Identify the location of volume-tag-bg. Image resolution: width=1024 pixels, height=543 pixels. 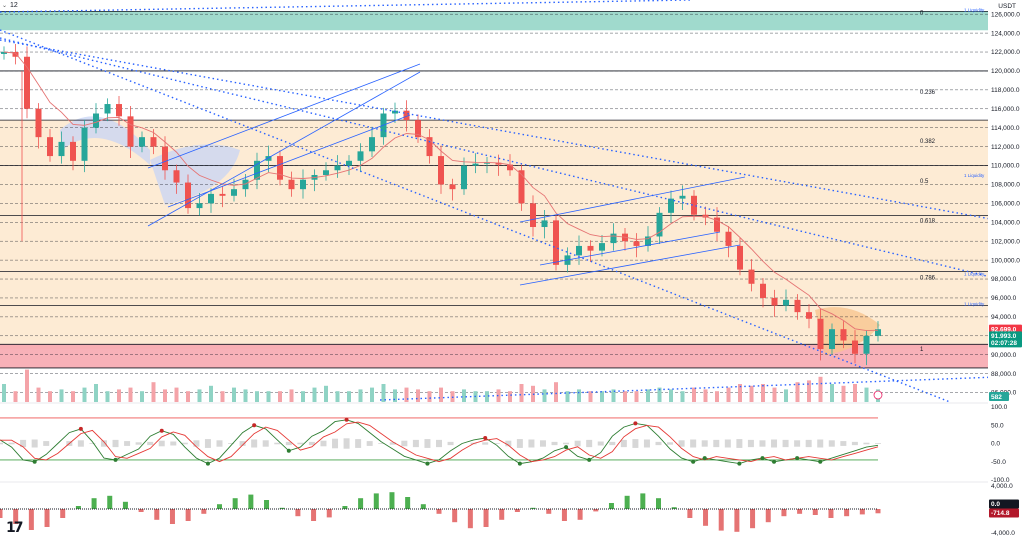
(999, 396).